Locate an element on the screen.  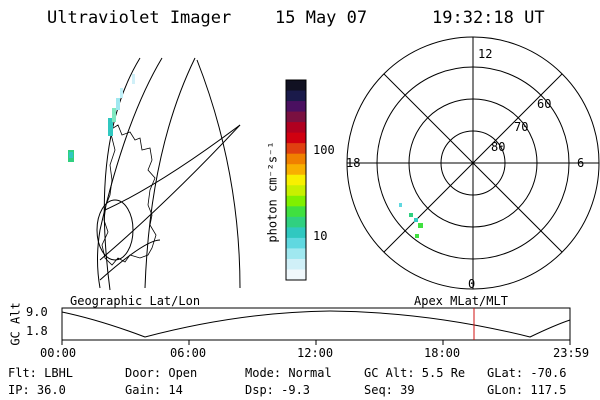
geographic-panel-label: Geographic Lat/Lon is located at coordinates (135, 301).